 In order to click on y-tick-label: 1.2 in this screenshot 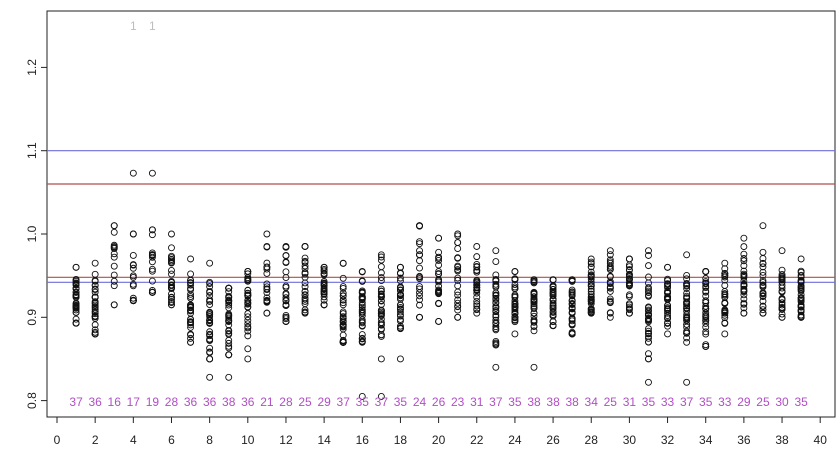, I will do `click(32, 67)`.